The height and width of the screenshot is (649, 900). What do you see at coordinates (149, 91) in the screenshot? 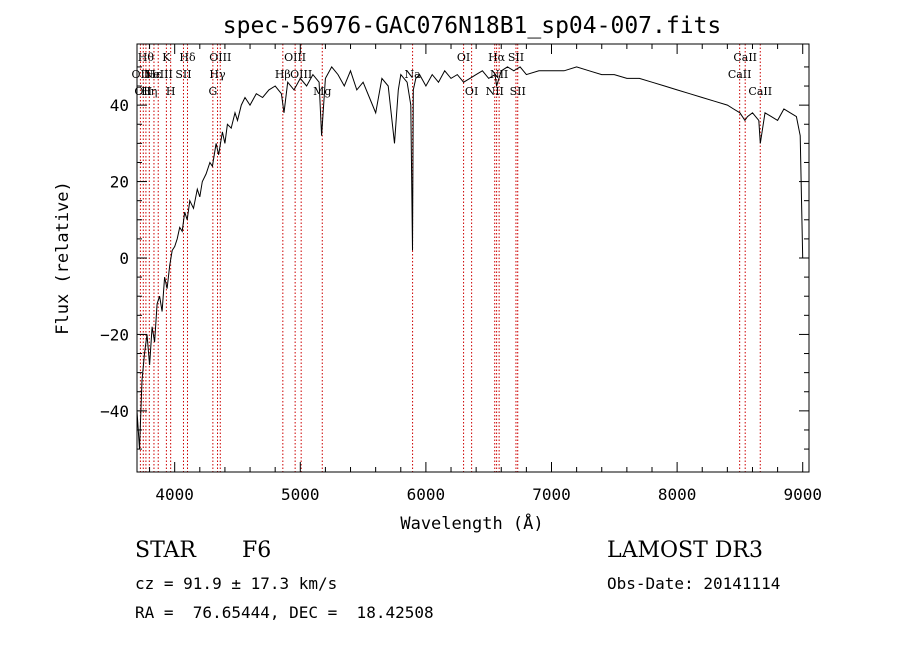
I see `line-marker-label: Hη` at bounding box center [149, 91].